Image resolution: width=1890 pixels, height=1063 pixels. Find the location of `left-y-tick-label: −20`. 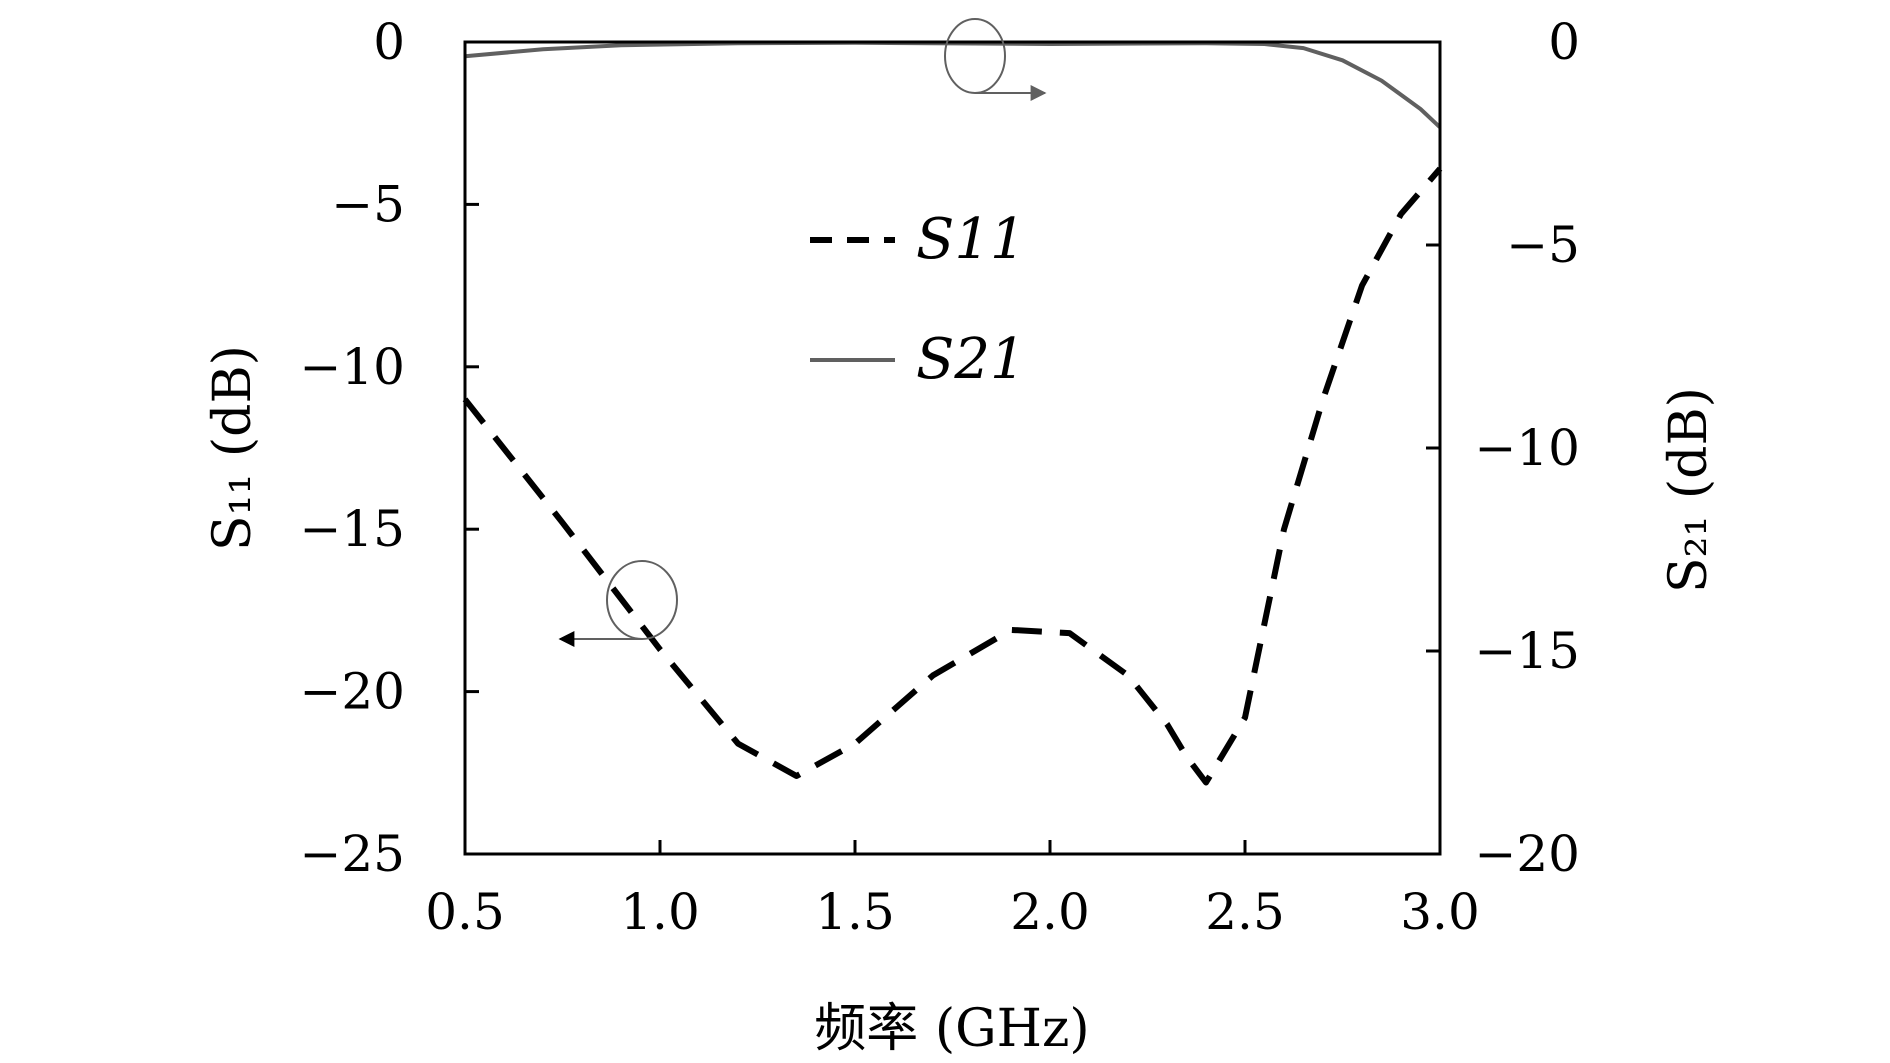

left-y-tick-label: −20 is located at coordinates (352, 692).